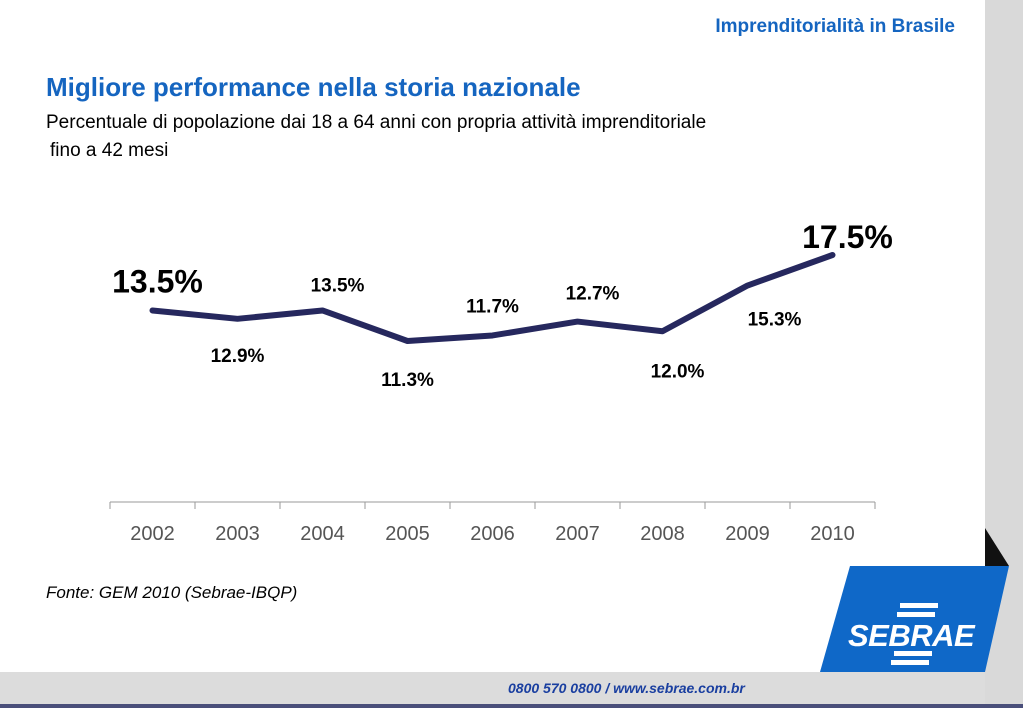  I want to click on x-tick-label-2002: 2002, so click(152, 534).